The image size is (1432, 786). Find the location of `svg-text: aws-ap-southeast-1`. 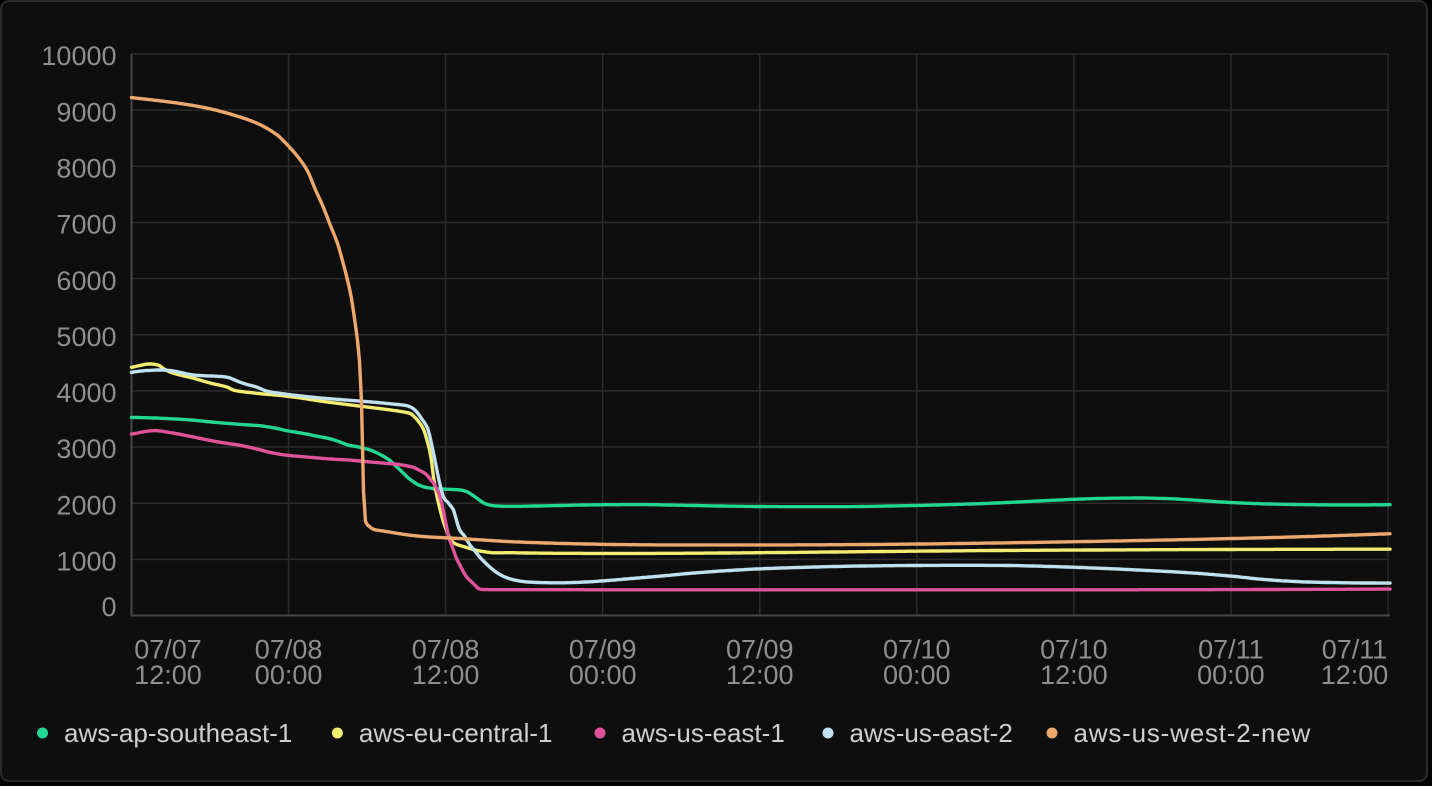

svg-text: aws-ap-southeast-1 is located at coordinates (178, 733).